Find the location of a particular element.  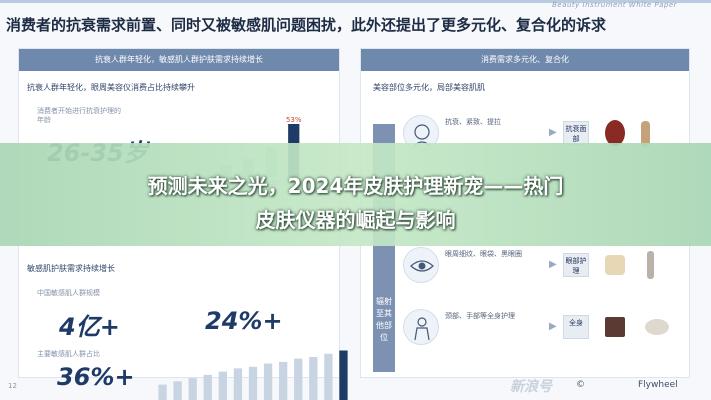

list-item: 眼周细纹、眼袋、黑眼圈 ▶ 眼部护理 is located at coordinates (543, 265).